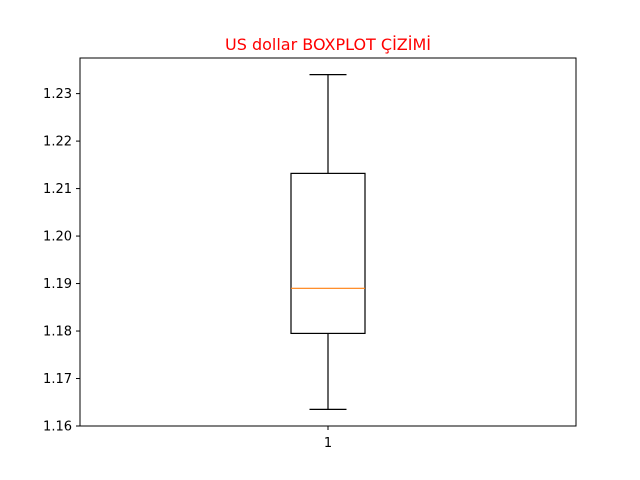 This screenshot has height=480, width=640. I want to click on y-tick-label: 1.17, so click(57, 379).